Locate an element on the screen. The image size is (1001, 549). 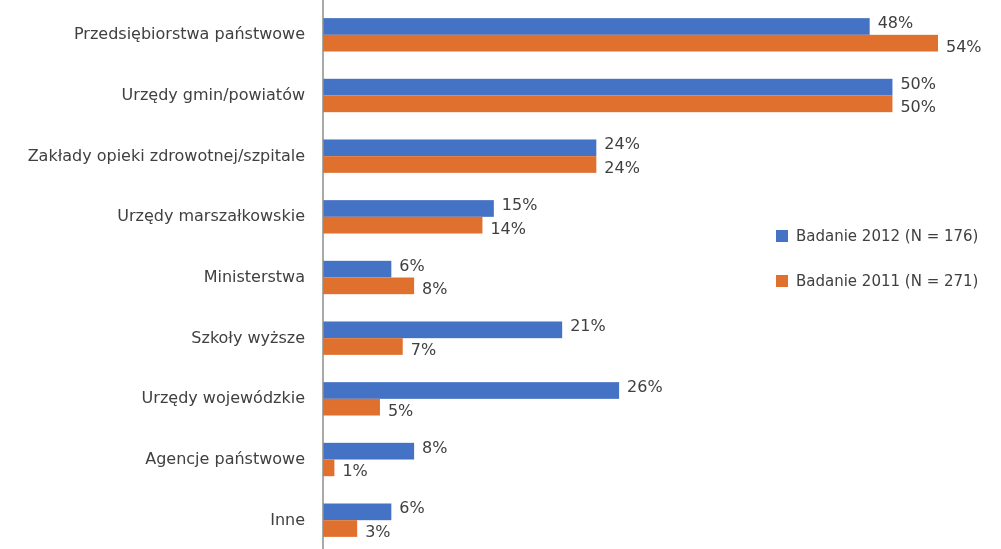
data-label: 14% is located at coordinates (508, 228).